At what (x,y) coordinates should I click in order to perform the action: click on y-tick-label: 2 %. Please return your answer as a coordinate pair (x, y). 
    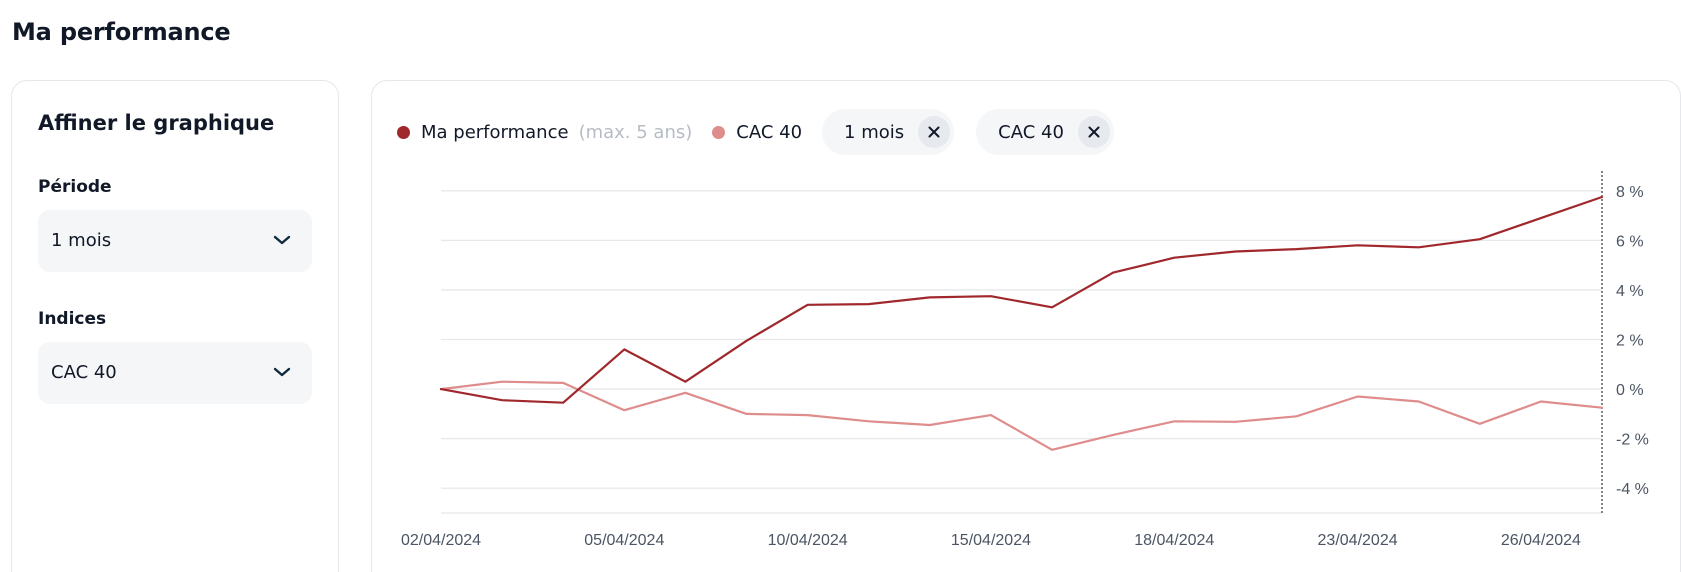
    Looking at the image, I should click on (1630, 341).